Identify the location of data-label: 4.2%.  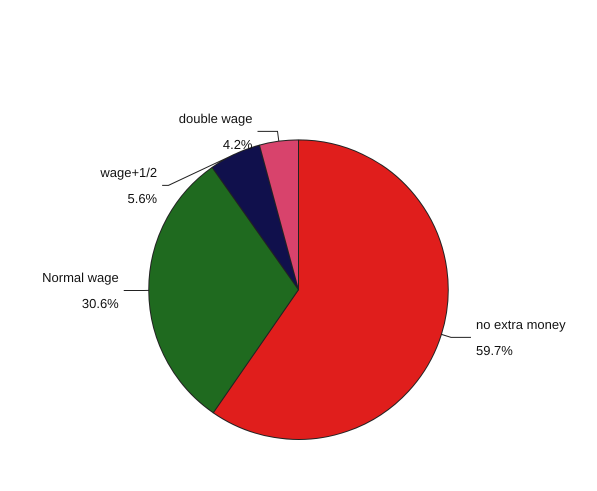
(237, 144).